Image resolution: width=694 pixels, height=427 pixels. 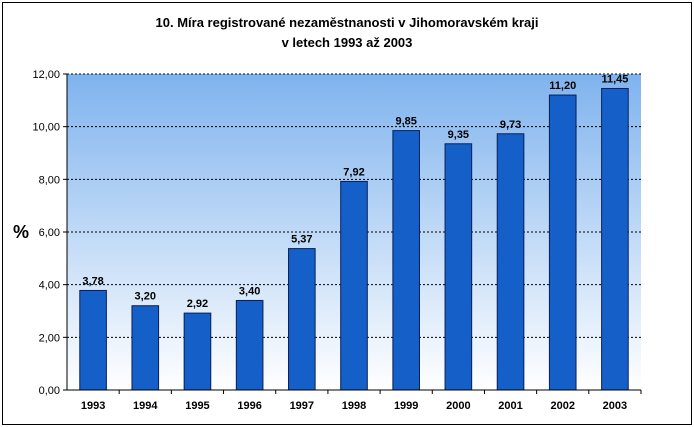 I want to click on x-tick-label-1997: 1997, so click(x=302, y=406).